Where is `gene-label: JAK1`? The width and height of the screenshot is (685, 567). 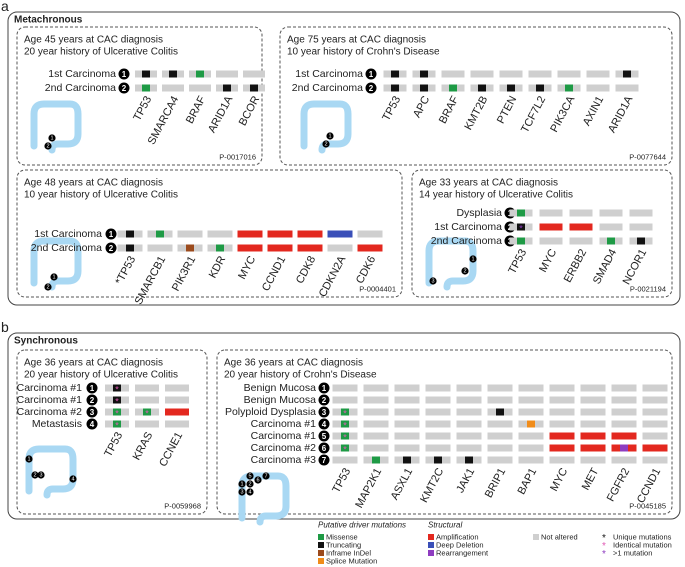 gene-label: JAK1 is located at coordinates (465, 480).